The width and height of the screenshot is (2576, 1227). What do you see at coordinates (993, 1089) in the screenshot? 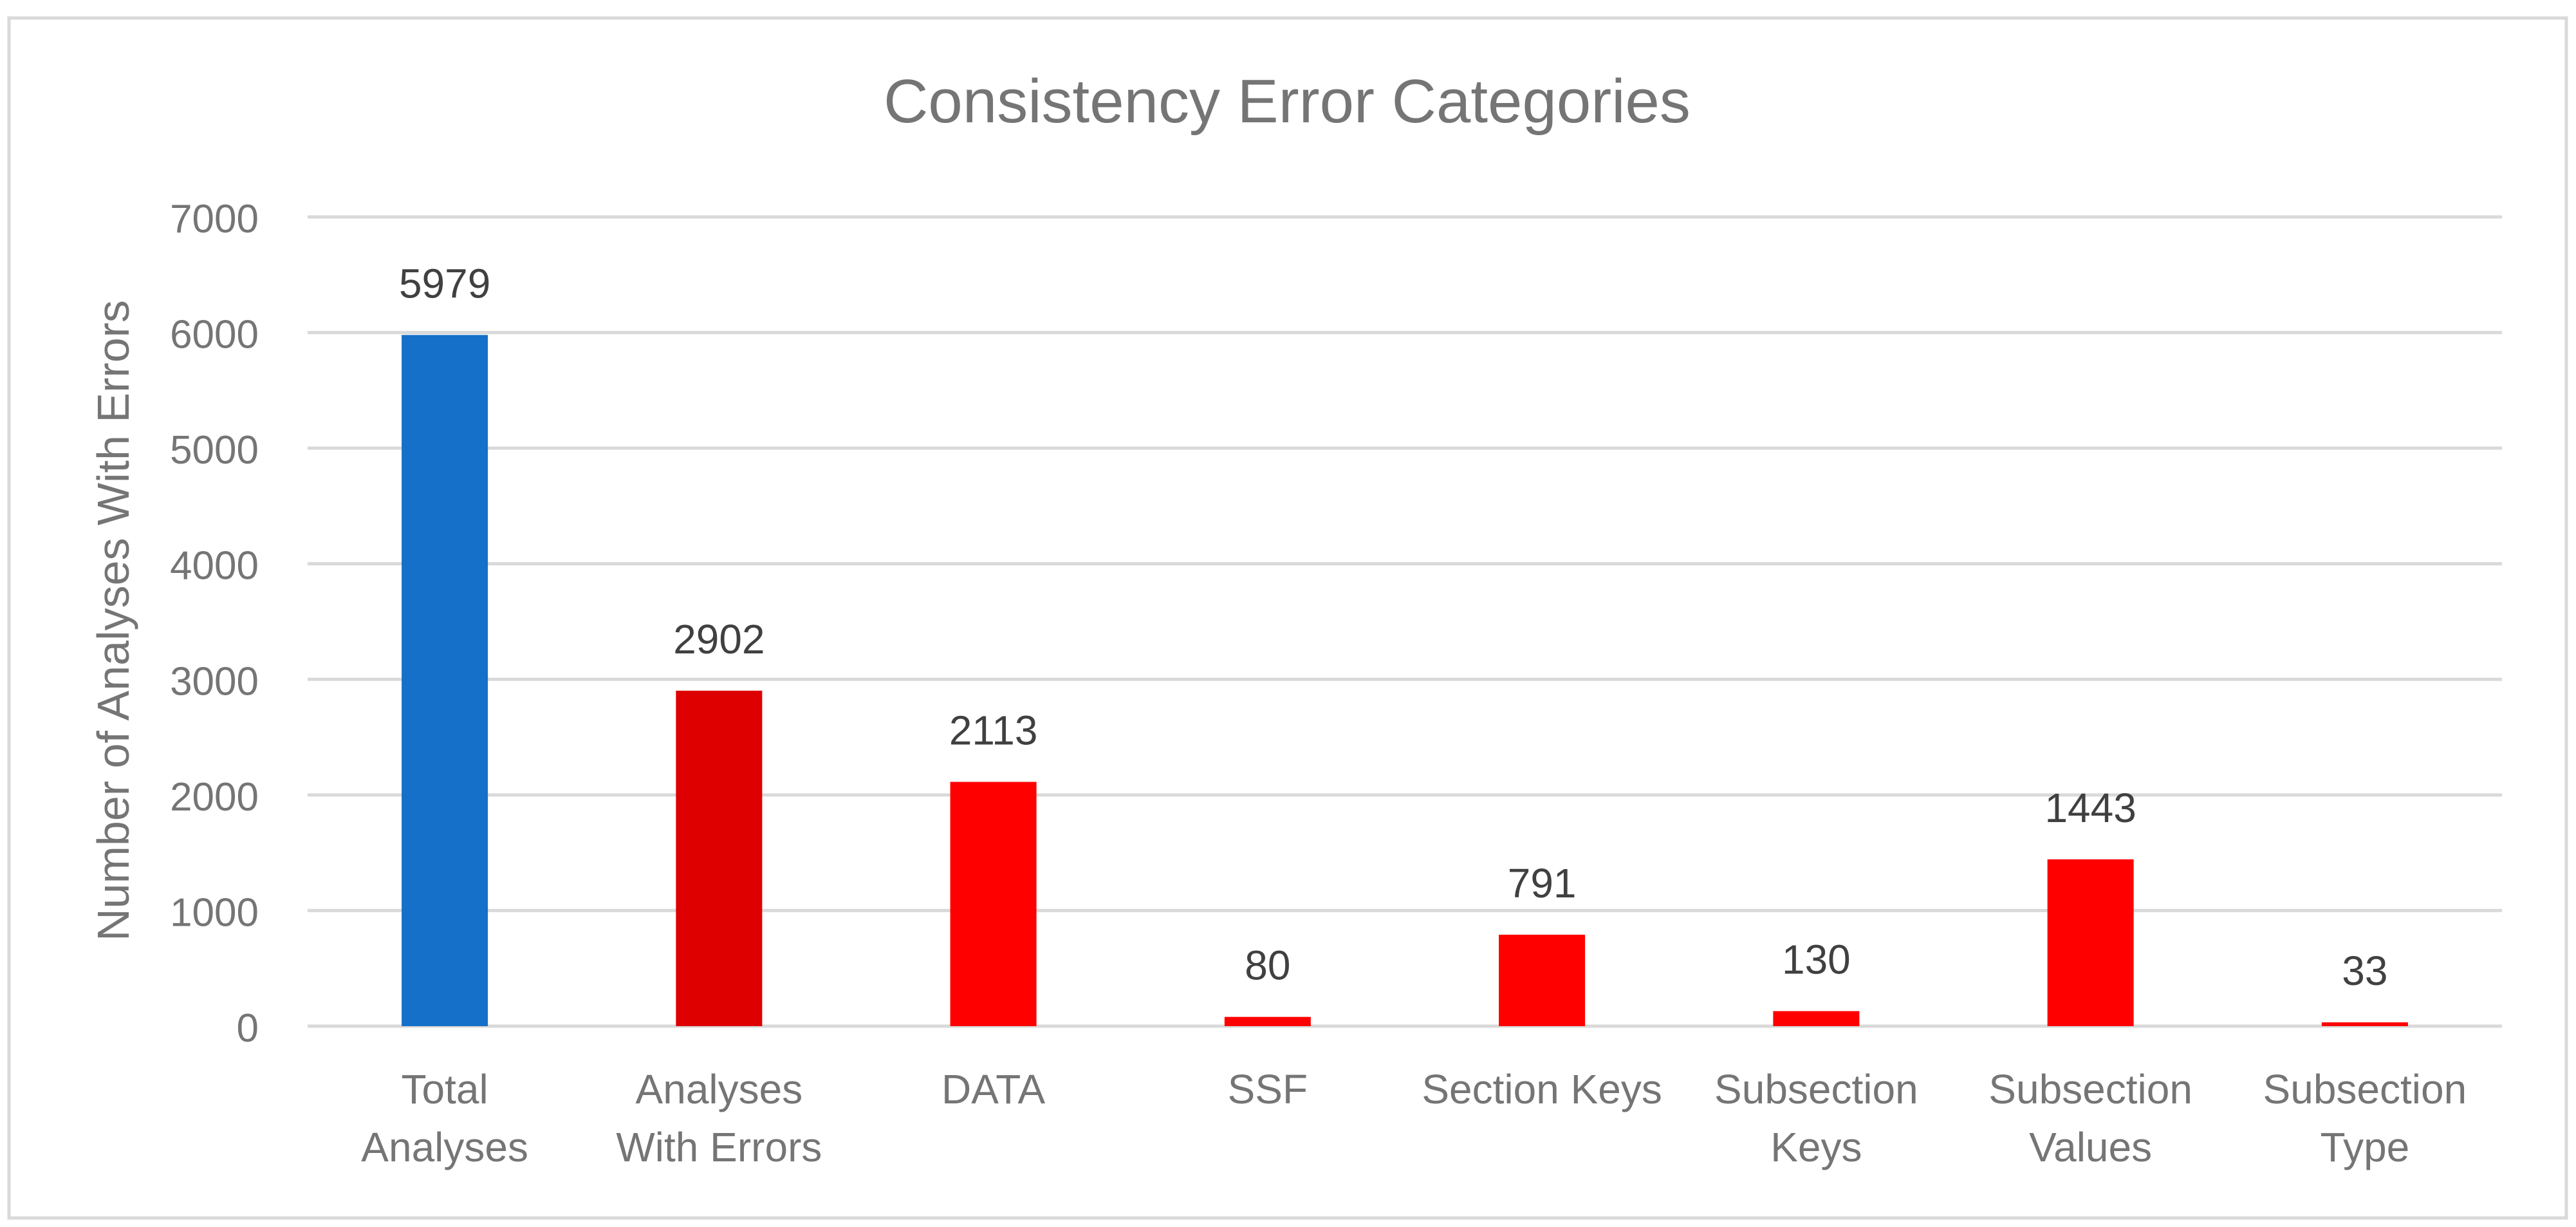
I see `x-tick-label: DATA` at bounding box center [993, 1089].